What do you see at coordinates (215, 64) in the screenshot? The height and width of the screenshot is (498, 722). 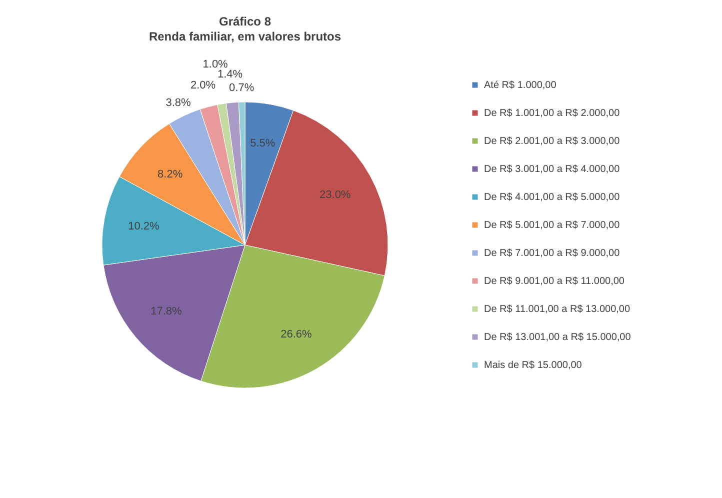 I see `data-label: 1.0%` at bounding box center [215, 64].